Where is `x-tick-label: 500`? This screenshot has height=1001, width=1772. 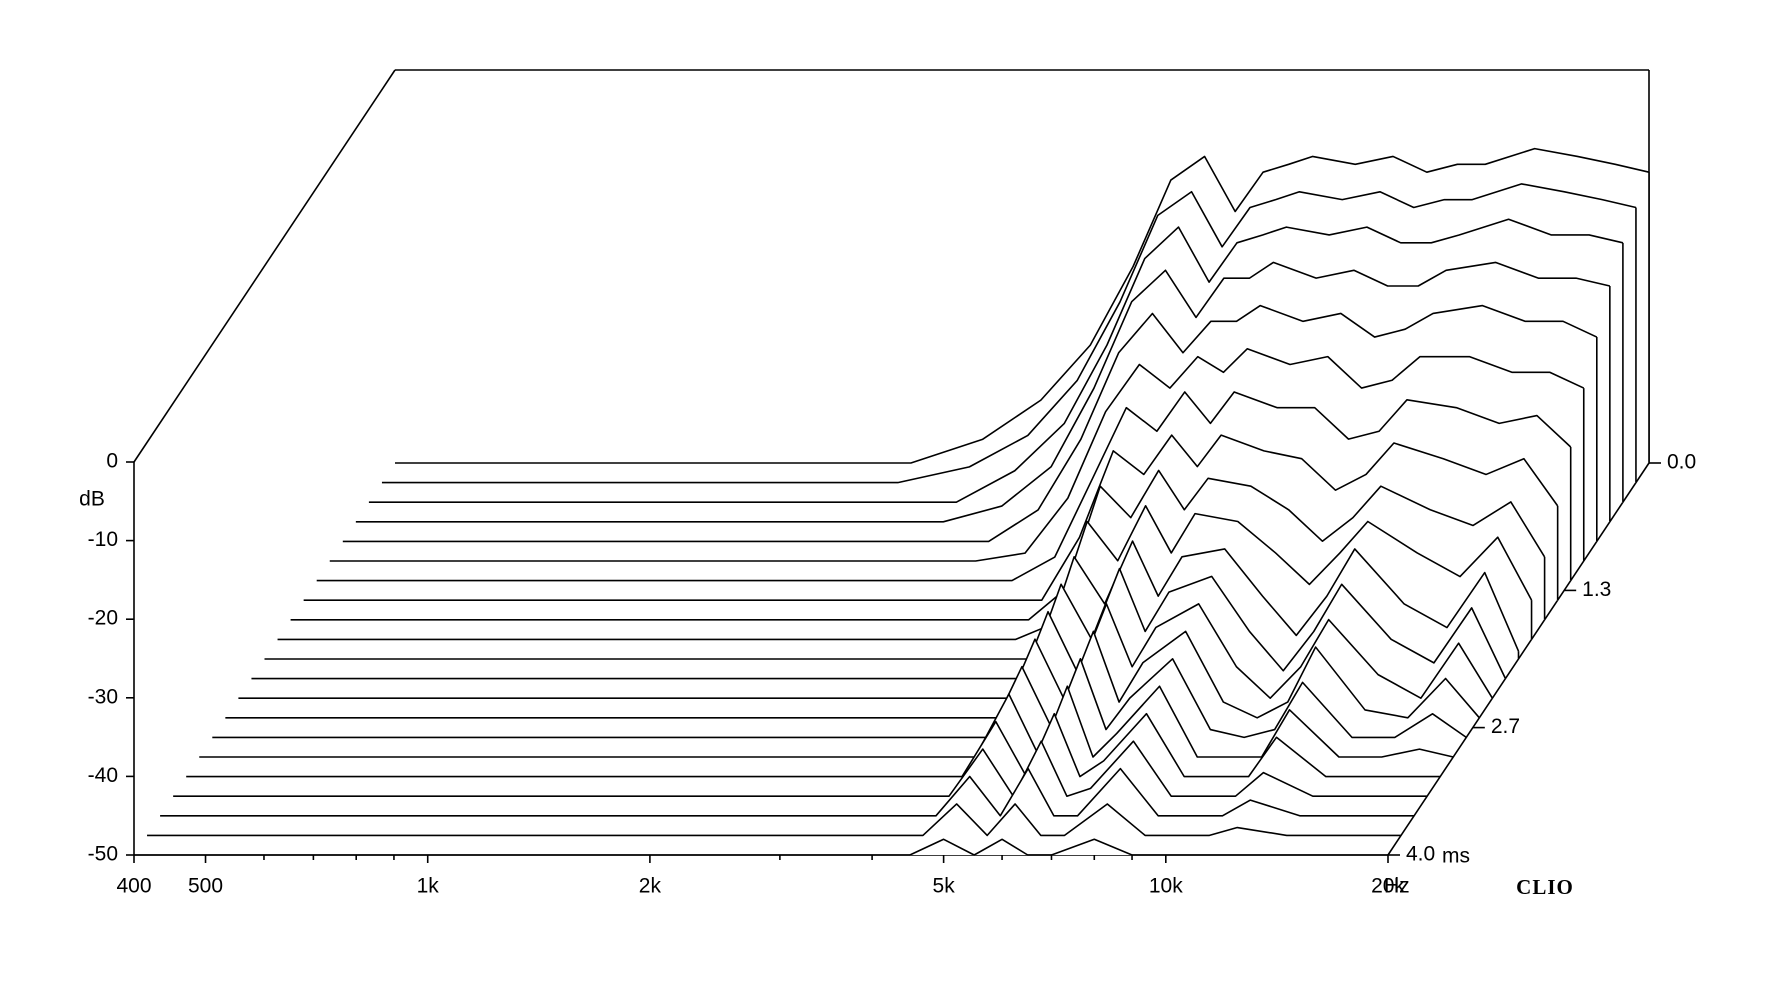
x-tick-label: 500 is located at coordinates (205, 886).